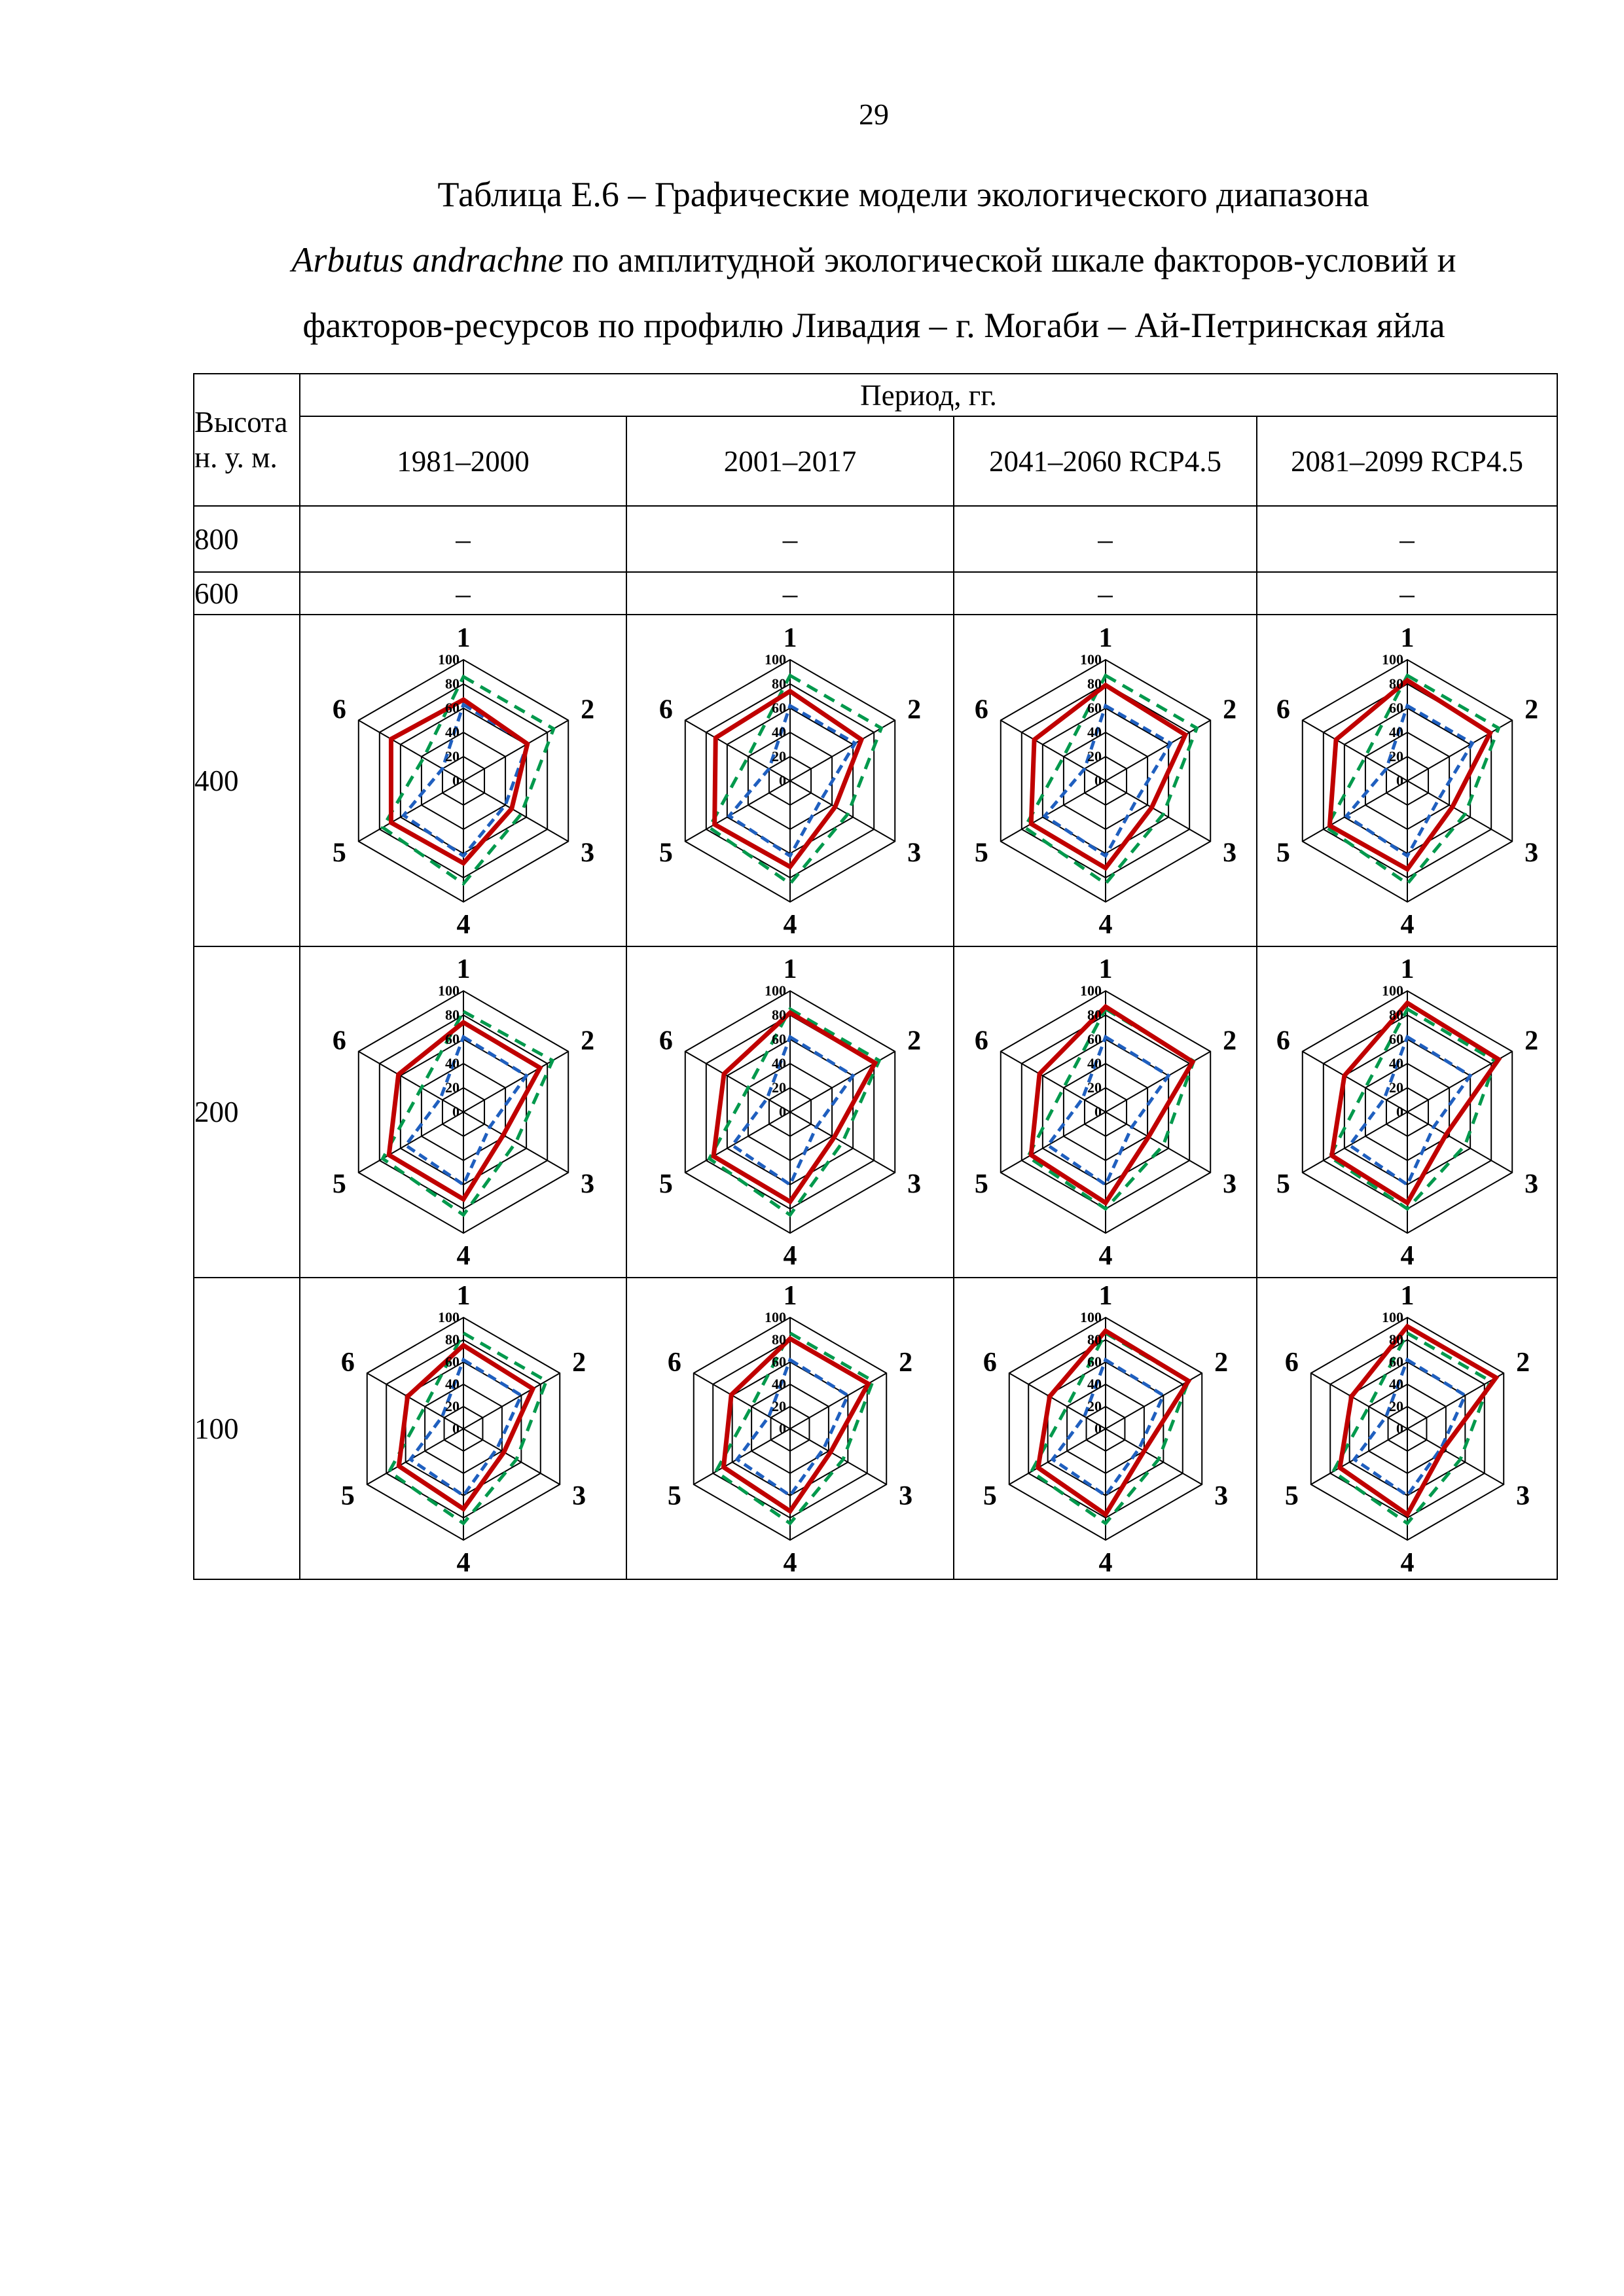 The image size is (1624, 2296). What do you see at coordinates (246, 780) in the screenshot?
I see `height-label: 400` at bounding box center [246, 780].